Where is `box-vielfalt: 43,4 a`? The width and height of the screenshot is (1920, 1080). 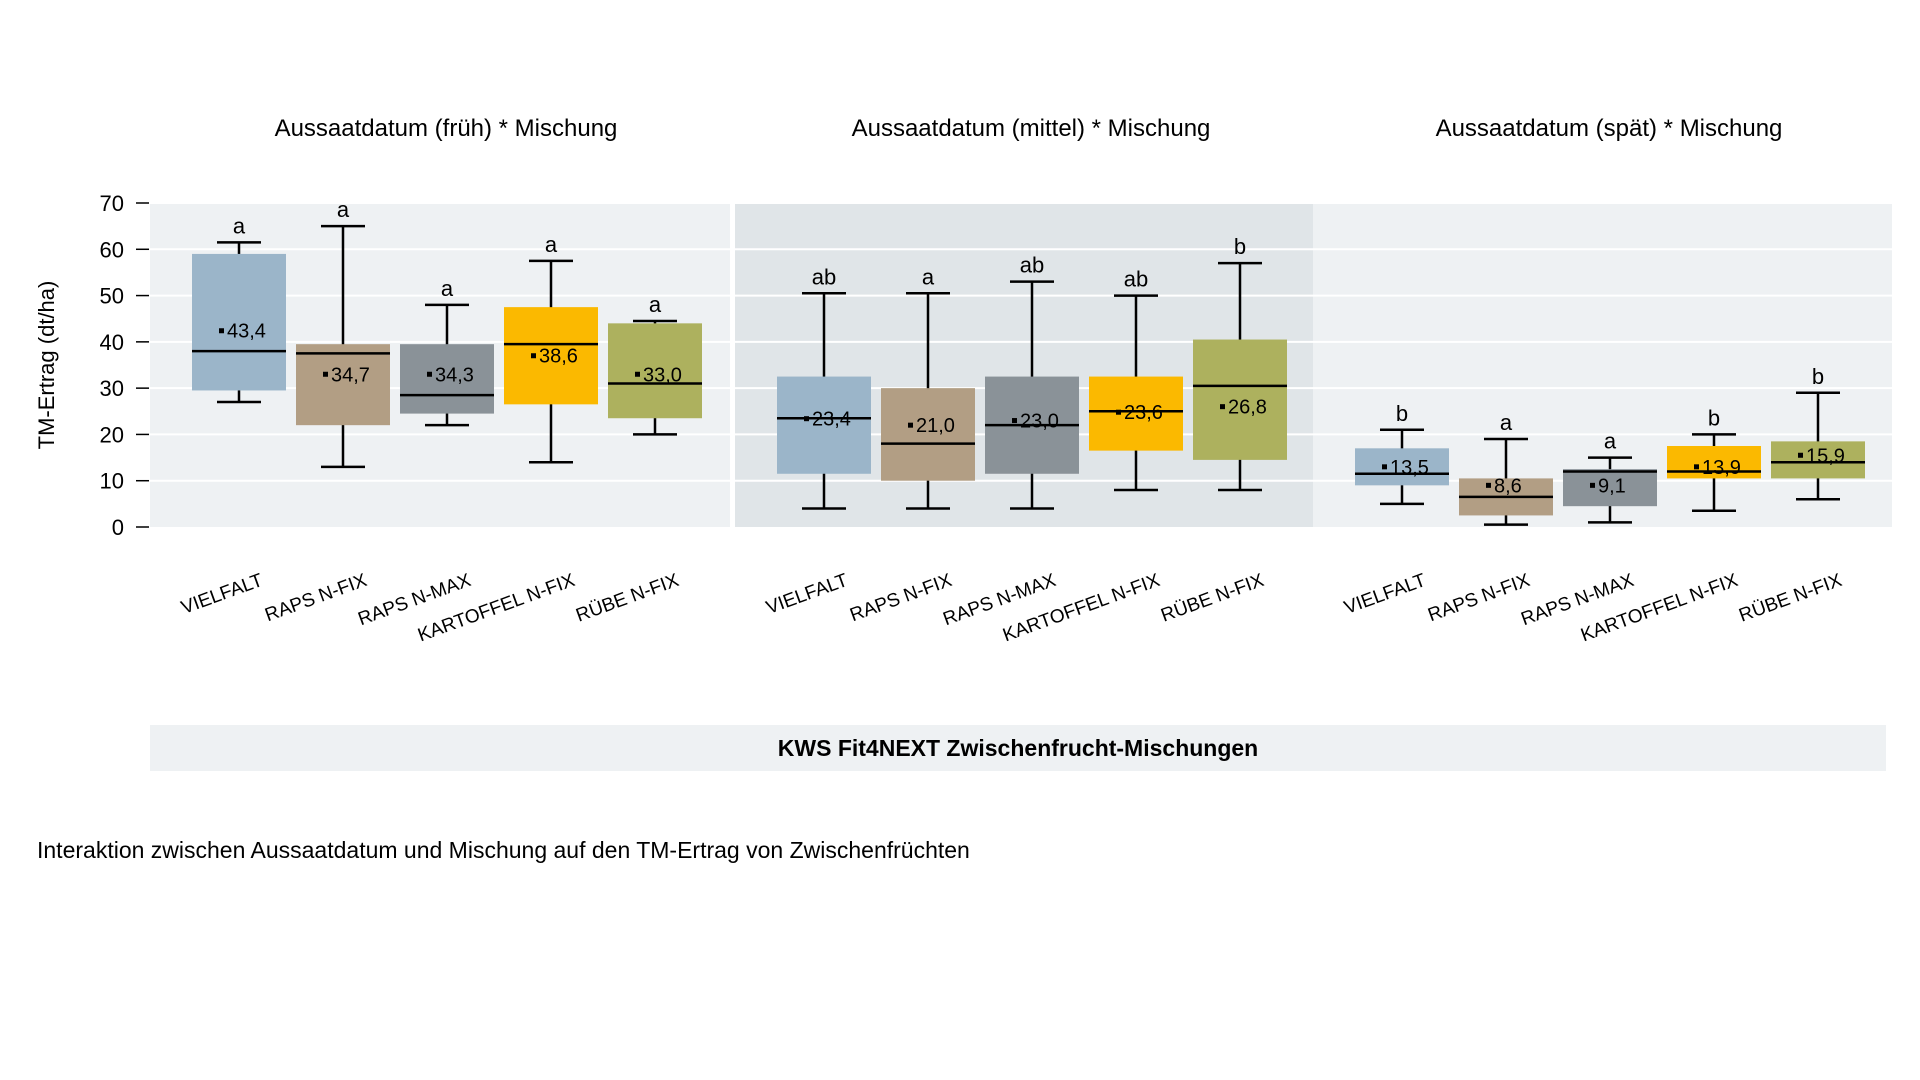 box-vielfalt: 43,4 a is located at coordinates (239, 308).